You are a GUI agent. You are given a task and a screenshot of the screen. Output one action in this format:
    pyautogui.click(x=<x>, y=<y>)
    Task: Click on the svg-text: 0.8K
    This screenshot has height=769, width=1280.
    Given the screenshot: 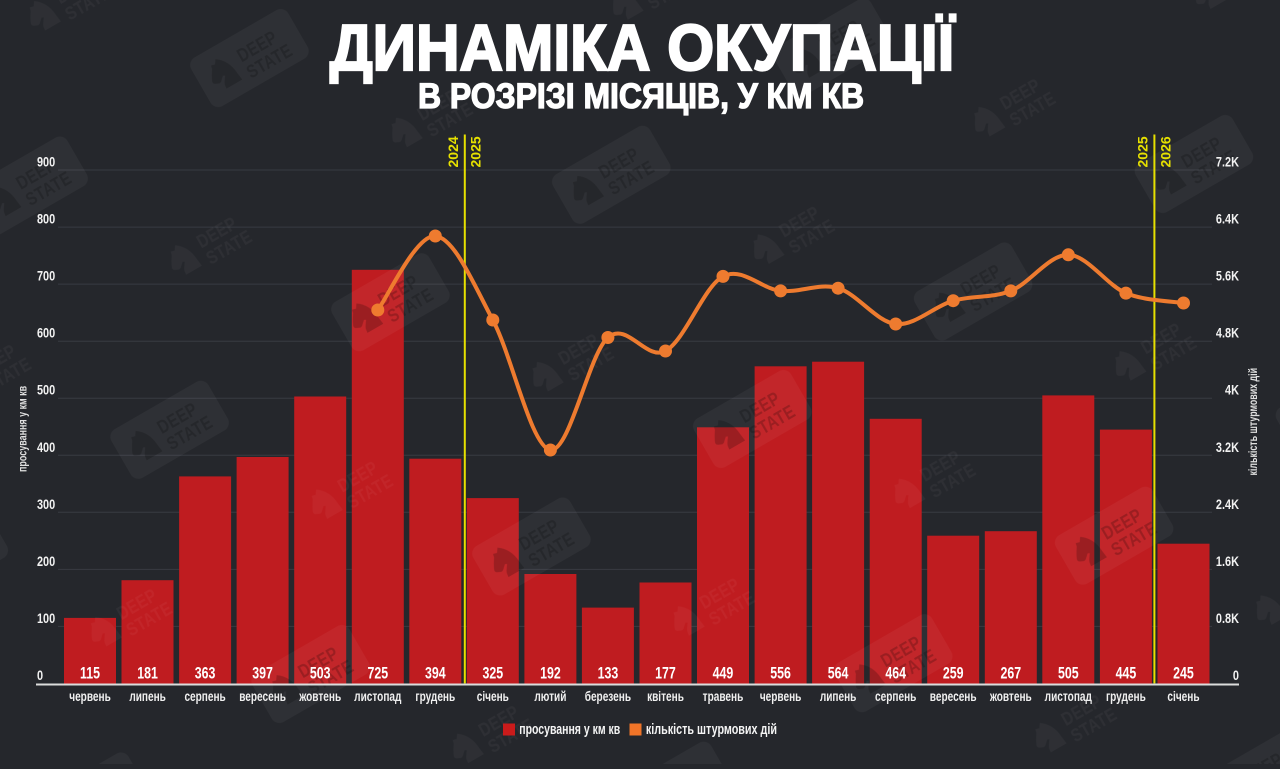 What is the action you would take?
    pyautogui.click(x=1227, y=619)
    